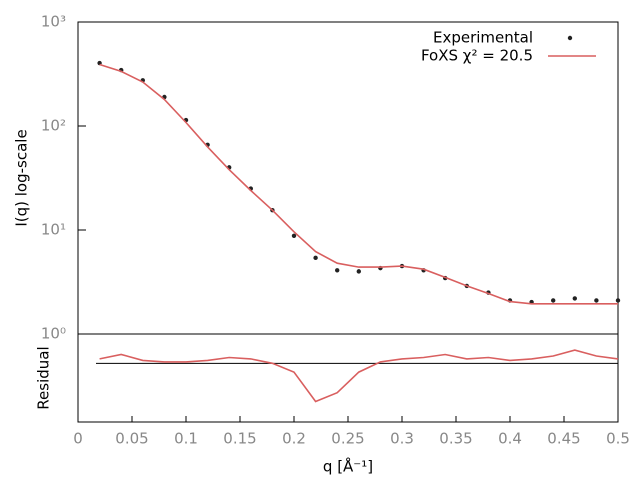 This screenshot has width=640, height=480. Describe the element at coordinates (53, 230) in the screenshot. I see `y-tick-label: 10¹` at that location.